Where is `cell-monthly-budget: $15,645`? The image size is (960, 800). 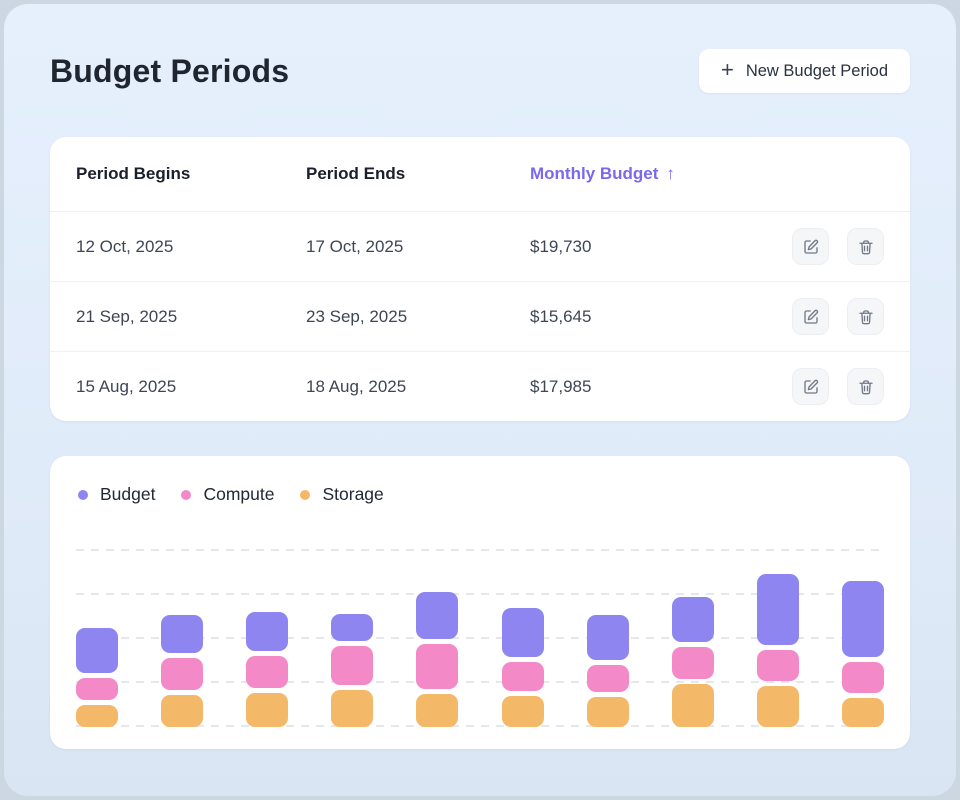
cell-monthly-budget: $15,645 is located at coordinates (561, 316).